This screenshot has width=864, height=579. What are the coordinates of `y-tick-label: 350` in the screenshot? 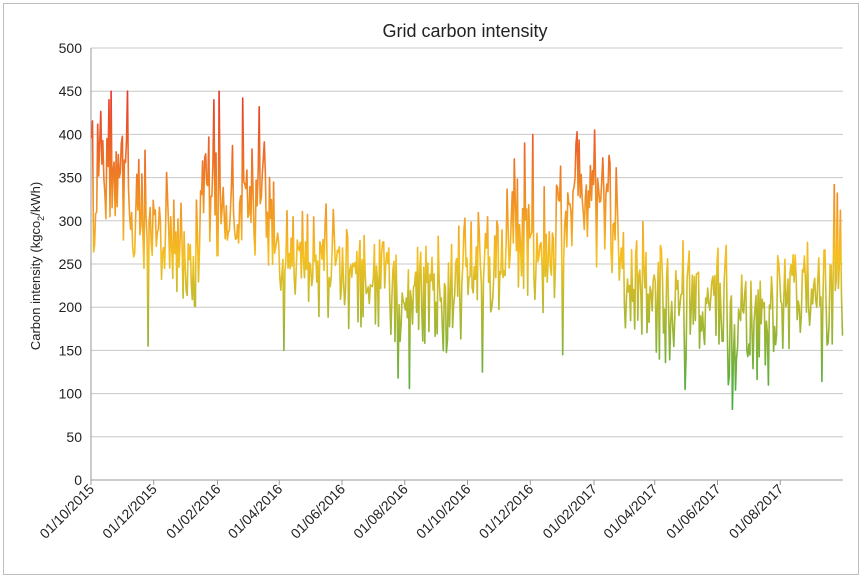 It's located at (71, 178).